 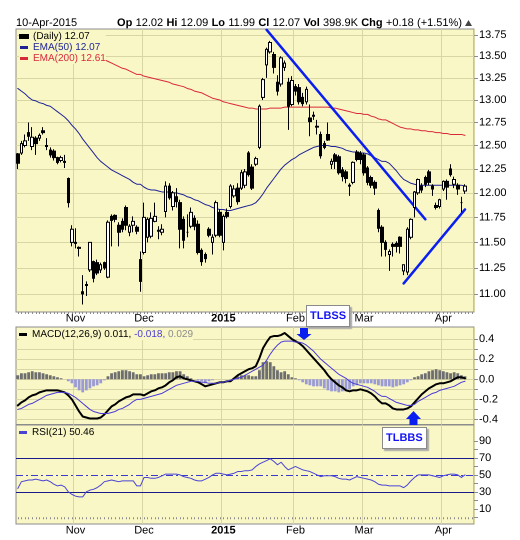 I want to click on legend-label: RSI(21) 50.46, so click(x=63, y=432).